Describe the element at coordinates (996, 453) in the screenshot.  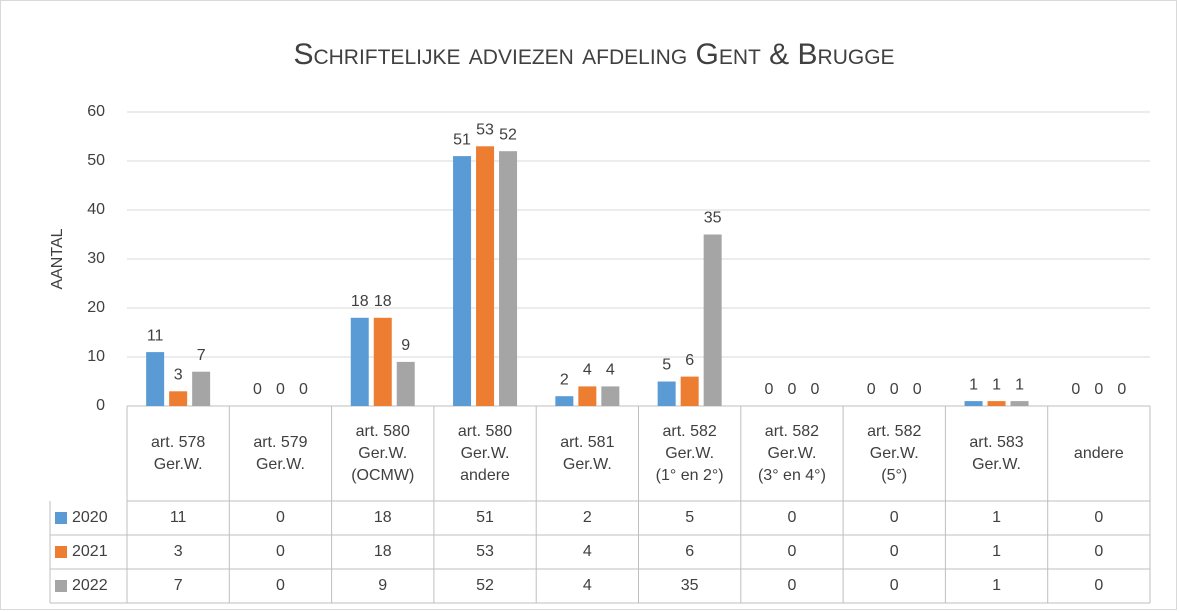
I see `x-tick-label: art. 583 Ger.W.` at that location.